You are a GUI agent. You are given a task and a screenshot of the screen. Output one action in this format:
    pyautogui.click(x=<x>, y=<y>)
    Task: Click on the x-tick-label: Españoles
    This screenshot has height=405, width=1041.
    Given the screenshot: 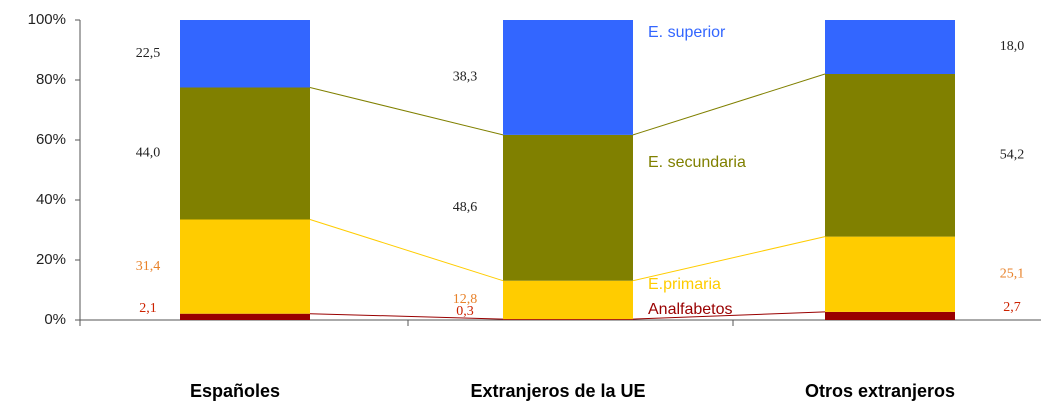 What is the action you would take?
    pyautogui.click(x=235, y=391)
    